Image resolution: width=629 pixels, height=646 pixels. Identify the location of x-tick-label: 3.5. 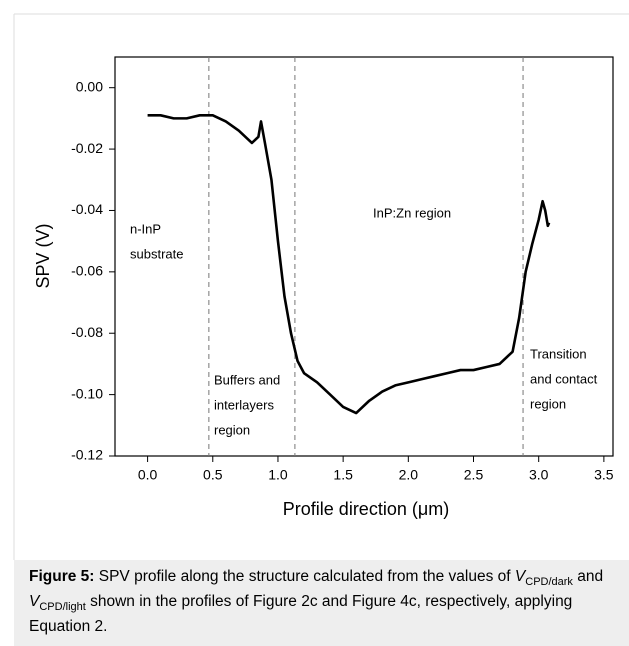
(604, 475).